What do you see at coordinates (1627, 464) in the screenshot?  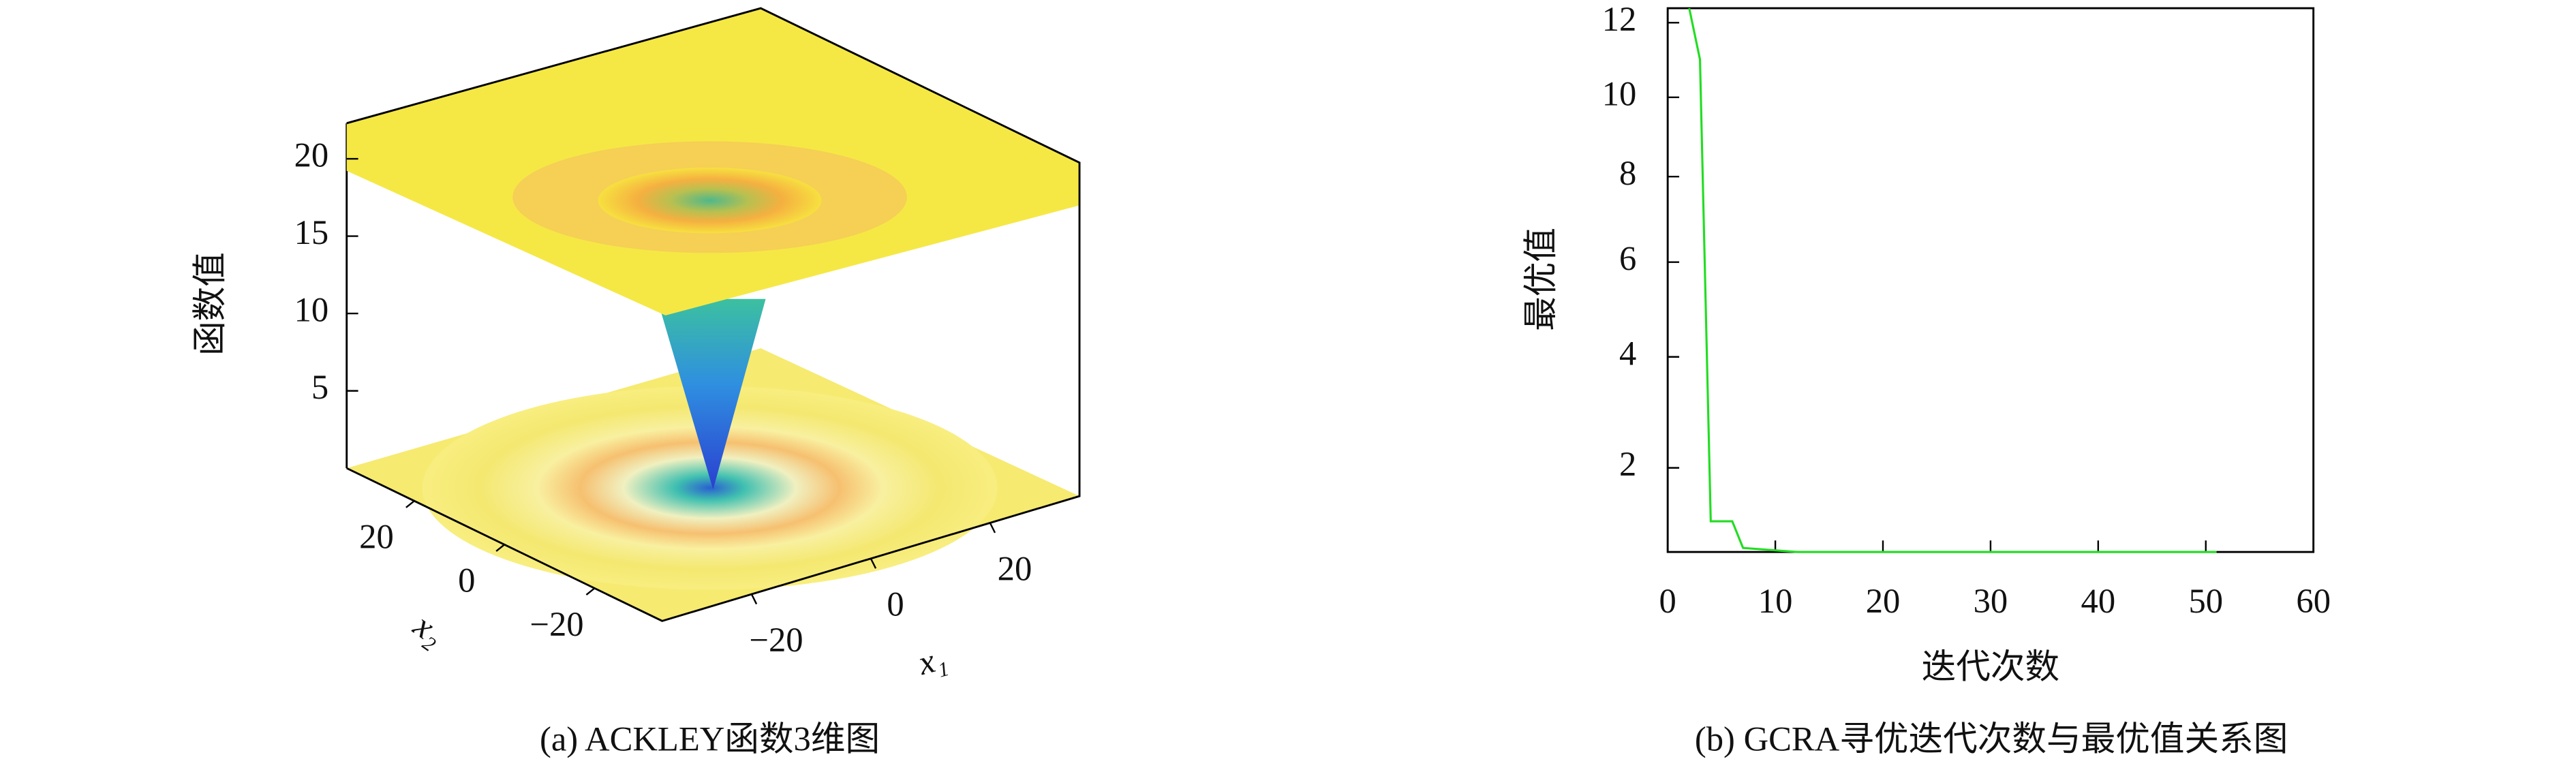 I see `y-tick-label: 2` at bounding box center [1627, 464].